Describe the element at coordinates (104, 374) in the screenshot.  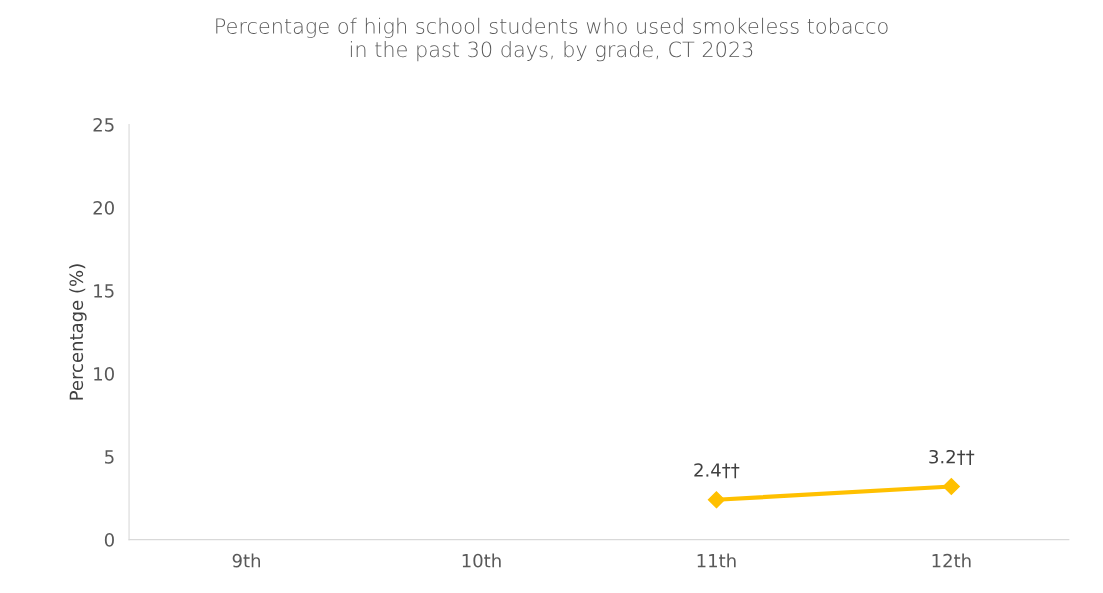
I see `y-tick-label: 10` at that location.